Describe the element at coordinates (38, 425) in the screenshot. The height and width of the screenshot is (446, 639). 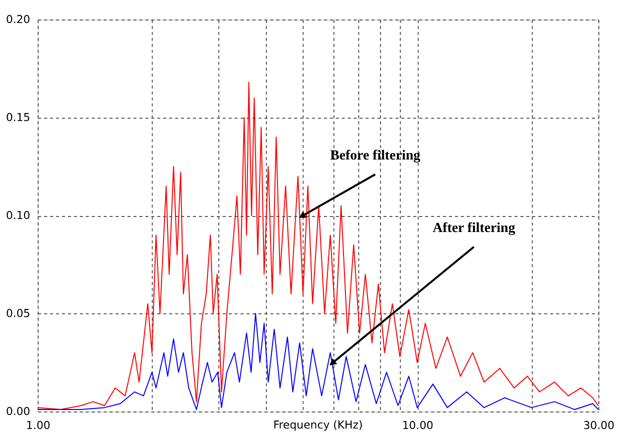
I see `x-tick-label: 1.00` at that location.